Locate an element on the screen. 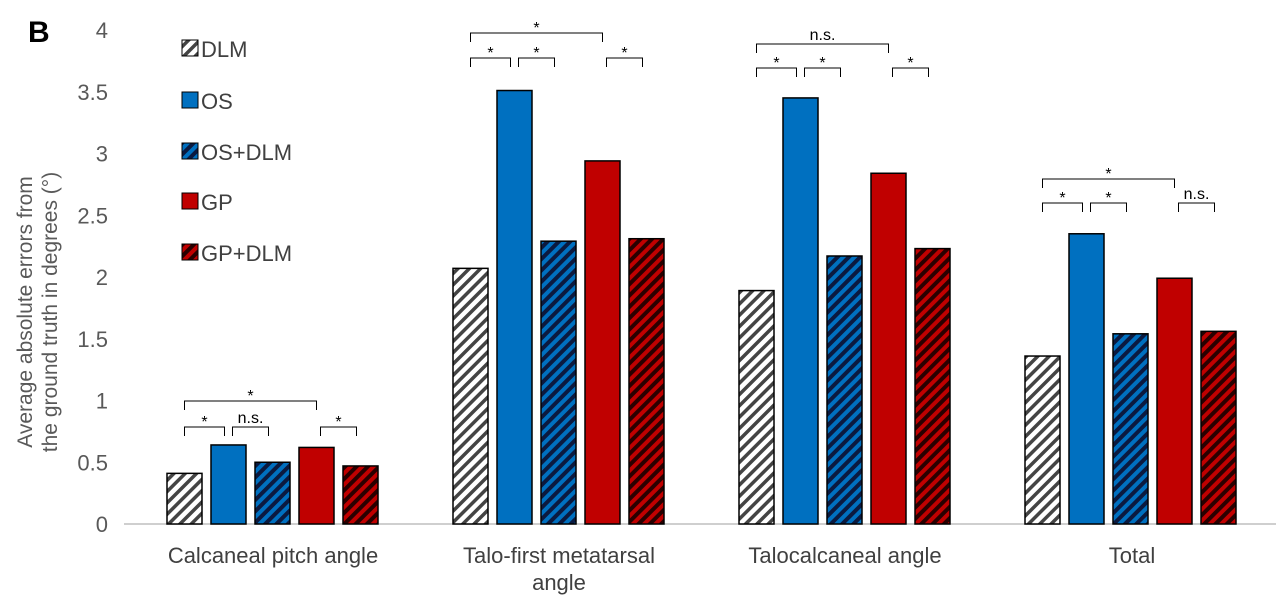  bar-gp-cat2 is located at coordinates (888, 348).